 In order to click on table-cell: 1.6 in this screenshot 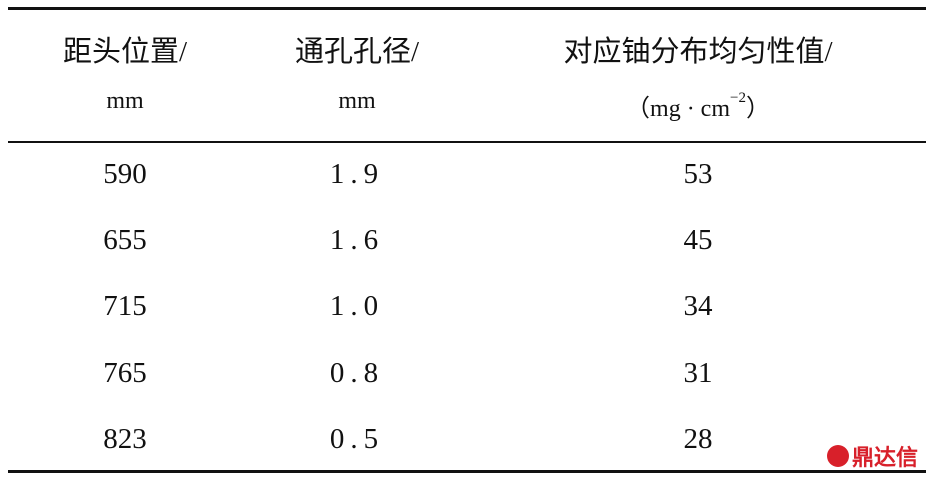, I will do `click(357, 240)`.